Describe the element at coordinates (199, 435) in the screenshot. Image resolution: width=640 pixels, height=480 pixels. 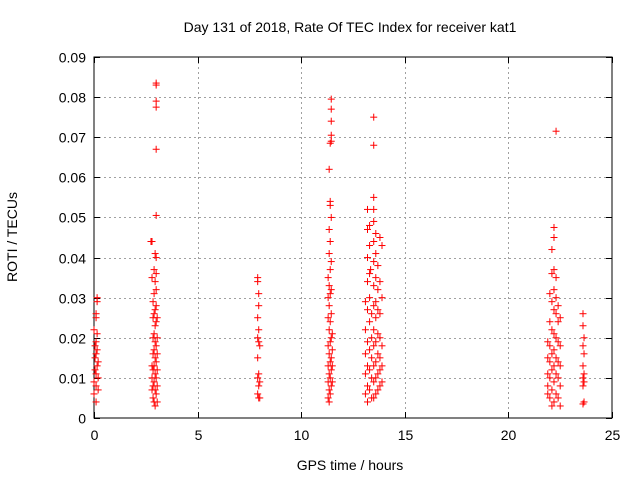
I see `x-tick-label: 5` at that location.